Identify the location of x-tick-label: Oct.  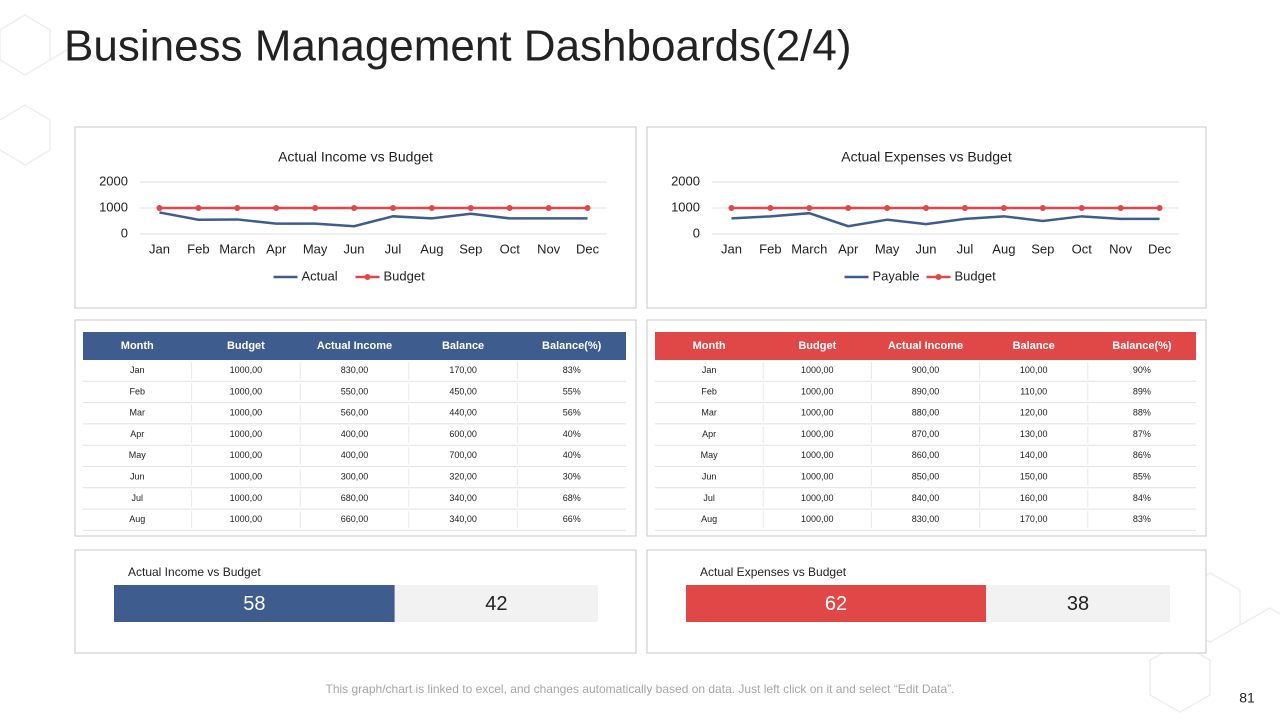
(1082, 248).